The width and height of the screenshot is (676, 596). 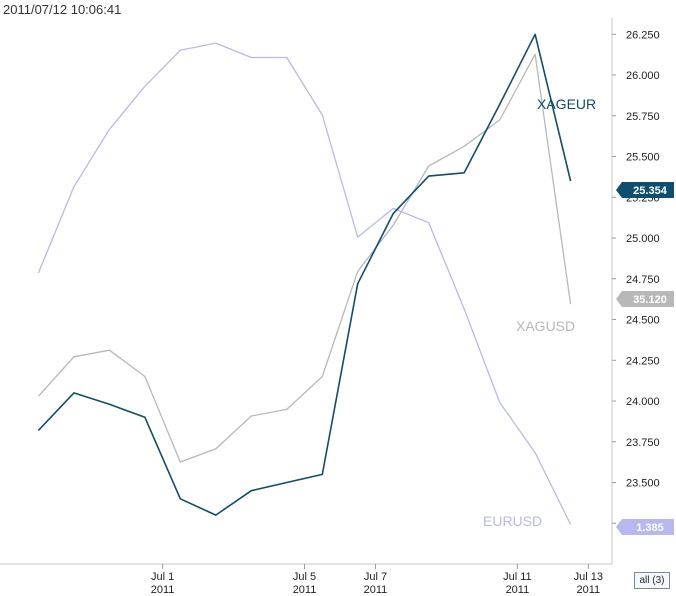 What do you see at coordinates (652, 580) in the screenshot?
I see `range-all-button: all (3)` at bounding box center [652, 580].